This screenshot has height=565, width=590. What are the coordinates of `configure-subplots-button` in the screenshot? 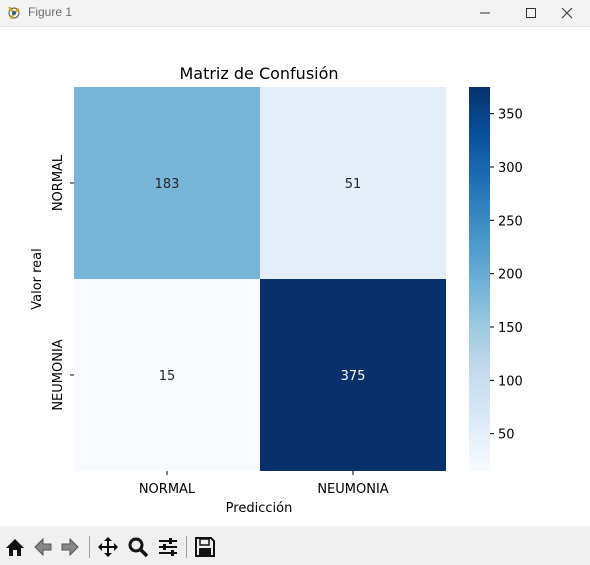 It's located at (168, 547).